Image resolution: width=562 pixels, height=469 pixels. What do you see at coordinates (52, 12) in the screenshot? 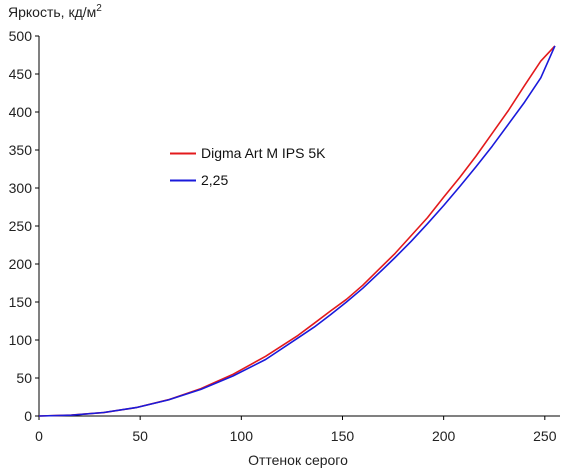
I see `y-axis-title-main: Яркость, кд/м` at bounding box center [52, 12].